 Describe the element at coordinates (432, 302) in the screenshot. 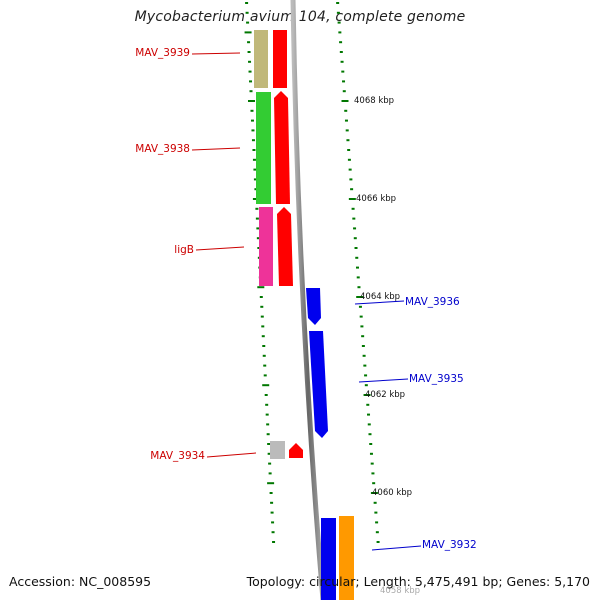

I see `gene-label-mav3936: MAV_3936` at that location.